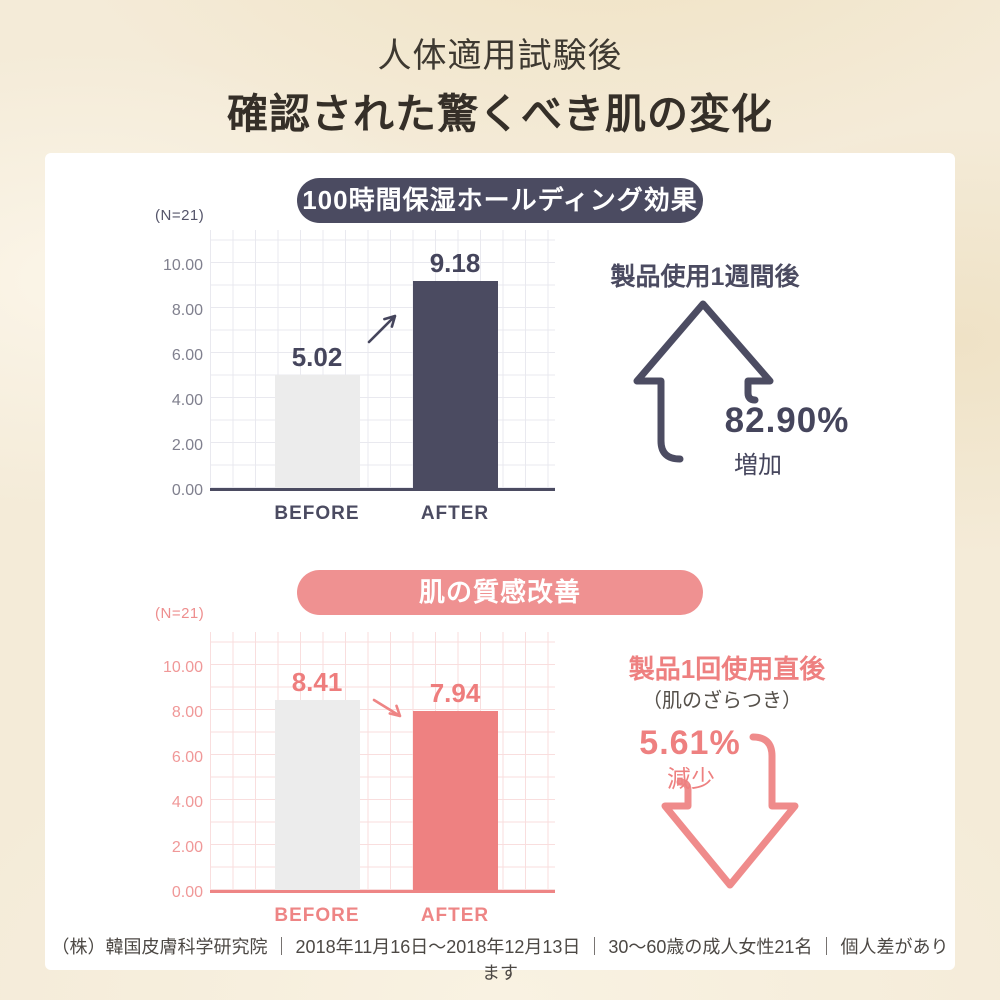 This screenshot has height=1000, width=1000. What do you see at coordinates (382, 360) in the screenshot?
I see `moisture-chart-plot` at bounding box center [382, 360].